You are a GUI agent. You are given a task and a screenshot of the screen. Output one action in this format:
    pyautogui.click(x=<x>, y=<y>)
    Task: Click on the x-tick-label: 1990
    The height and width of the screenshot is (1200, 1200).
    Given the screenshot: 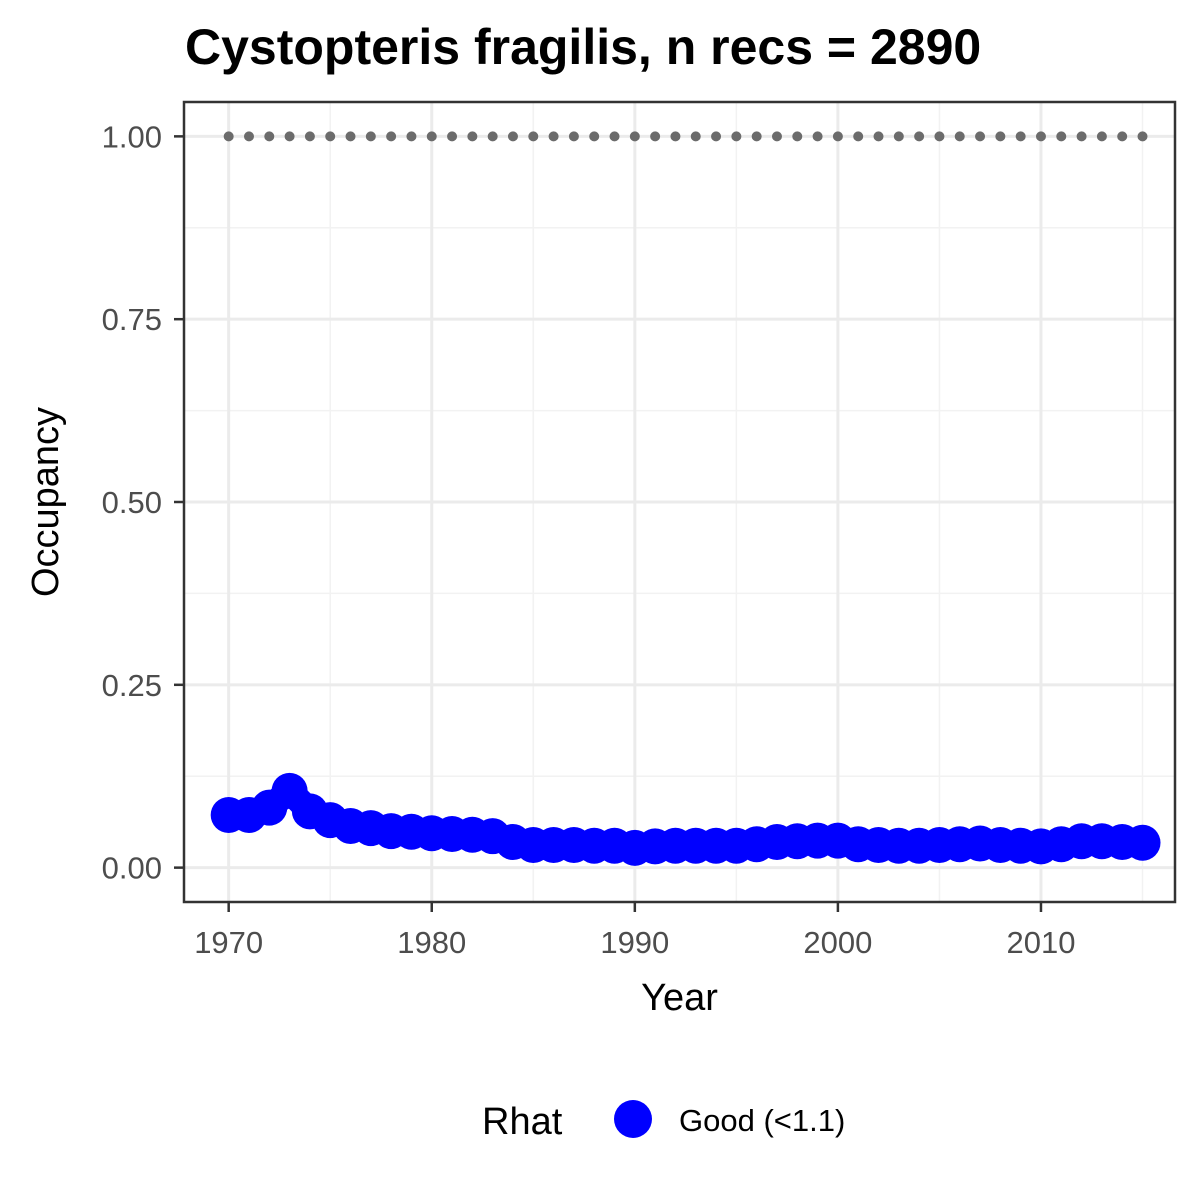 What is the action you would take?
    pyautogui.click(x=634, y=942)
    